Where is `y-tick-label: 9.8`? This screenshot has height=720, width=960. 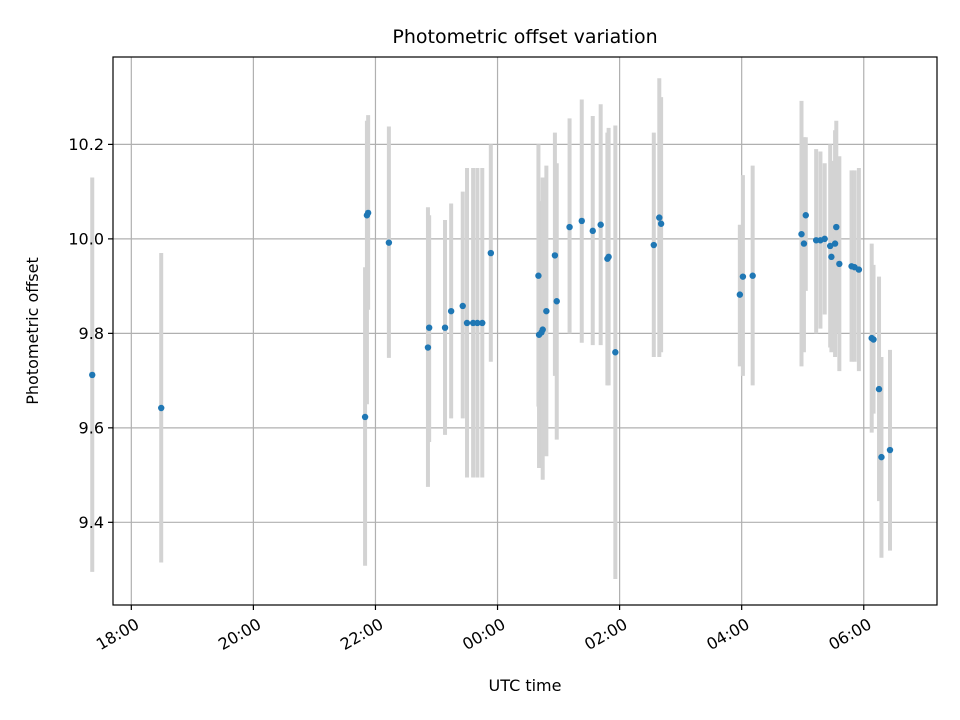 y-tick-label: 9.8 is located at coordinates (91, 333).